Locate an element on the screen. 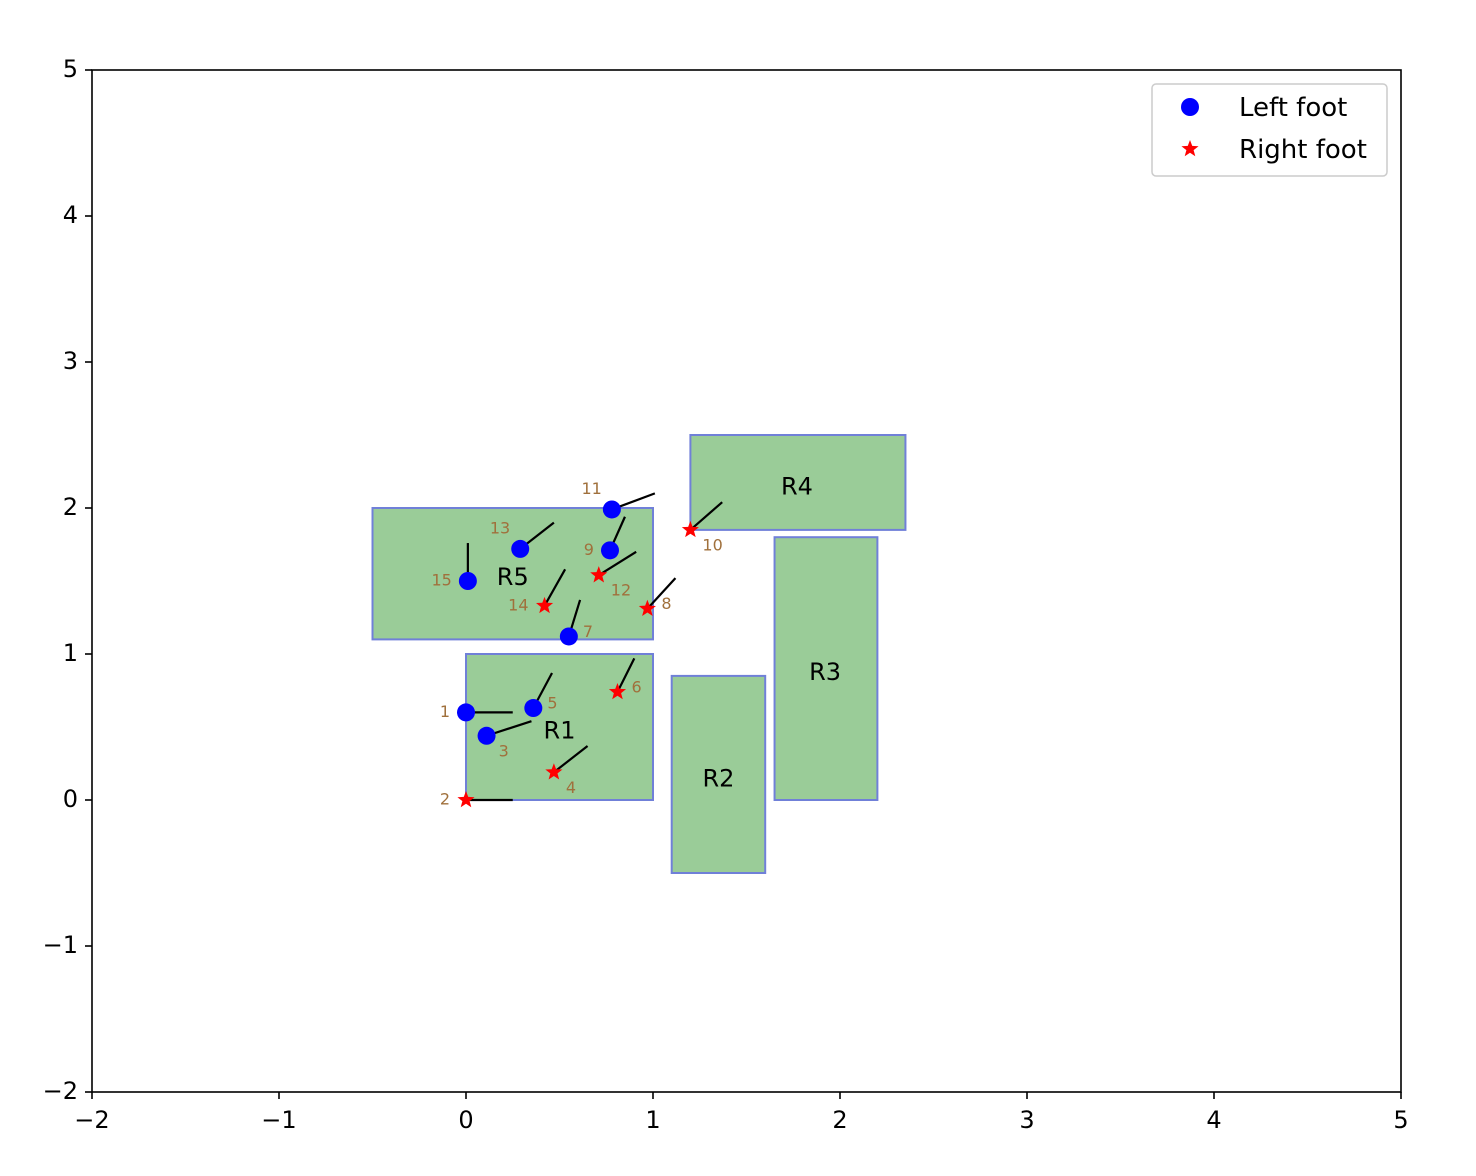  step-label-13: 13 is located at coordinates (500, 527).